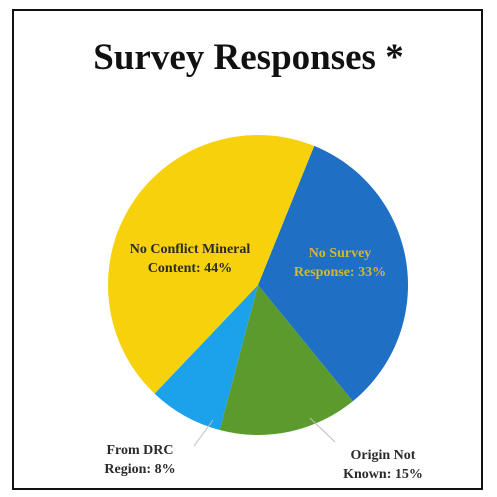 The image size is (497, 497). Describe the element at coordinates (383, 455) in the screenshot. I see `slice-label-line: Origin Not` at that location.